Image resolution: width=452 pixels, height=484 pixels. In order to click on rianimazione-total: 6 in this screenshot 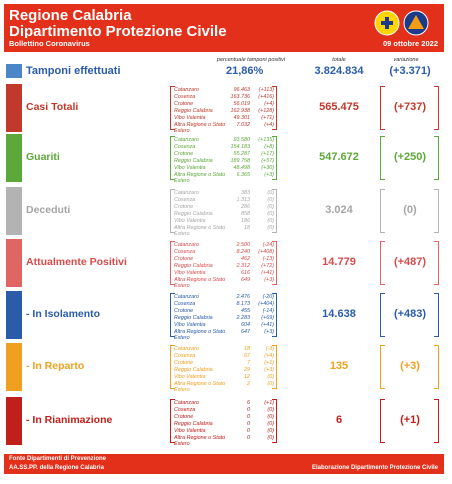, I will do `click(339, 420)`.